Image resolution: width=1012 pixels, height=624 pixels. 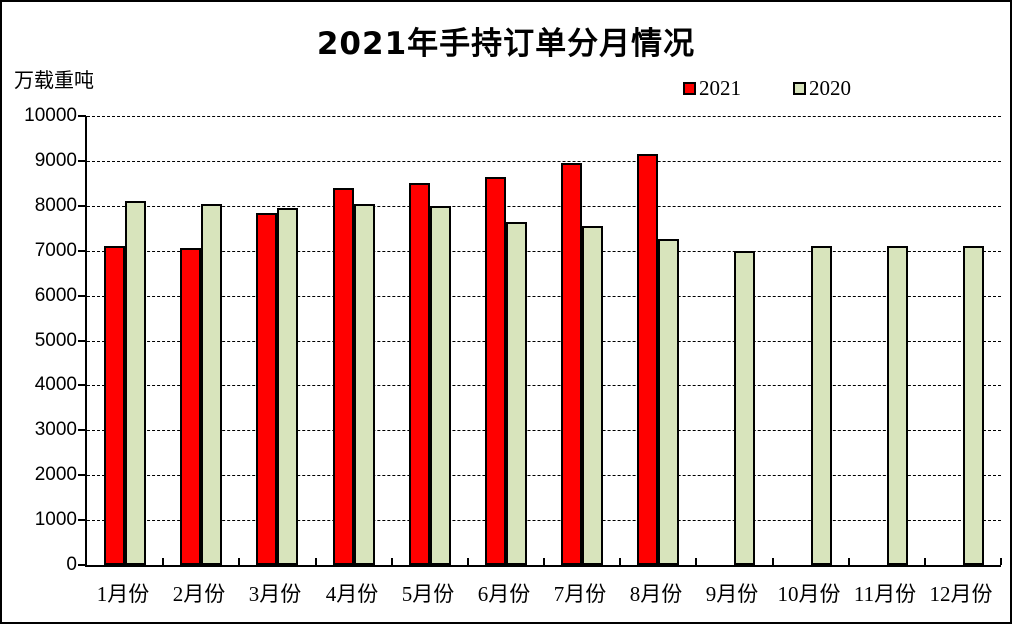 What do you see at coordinates (830, 88) in the screenshot?
I see `legend-label-2020: 2020` at bounding box center [830, 88].